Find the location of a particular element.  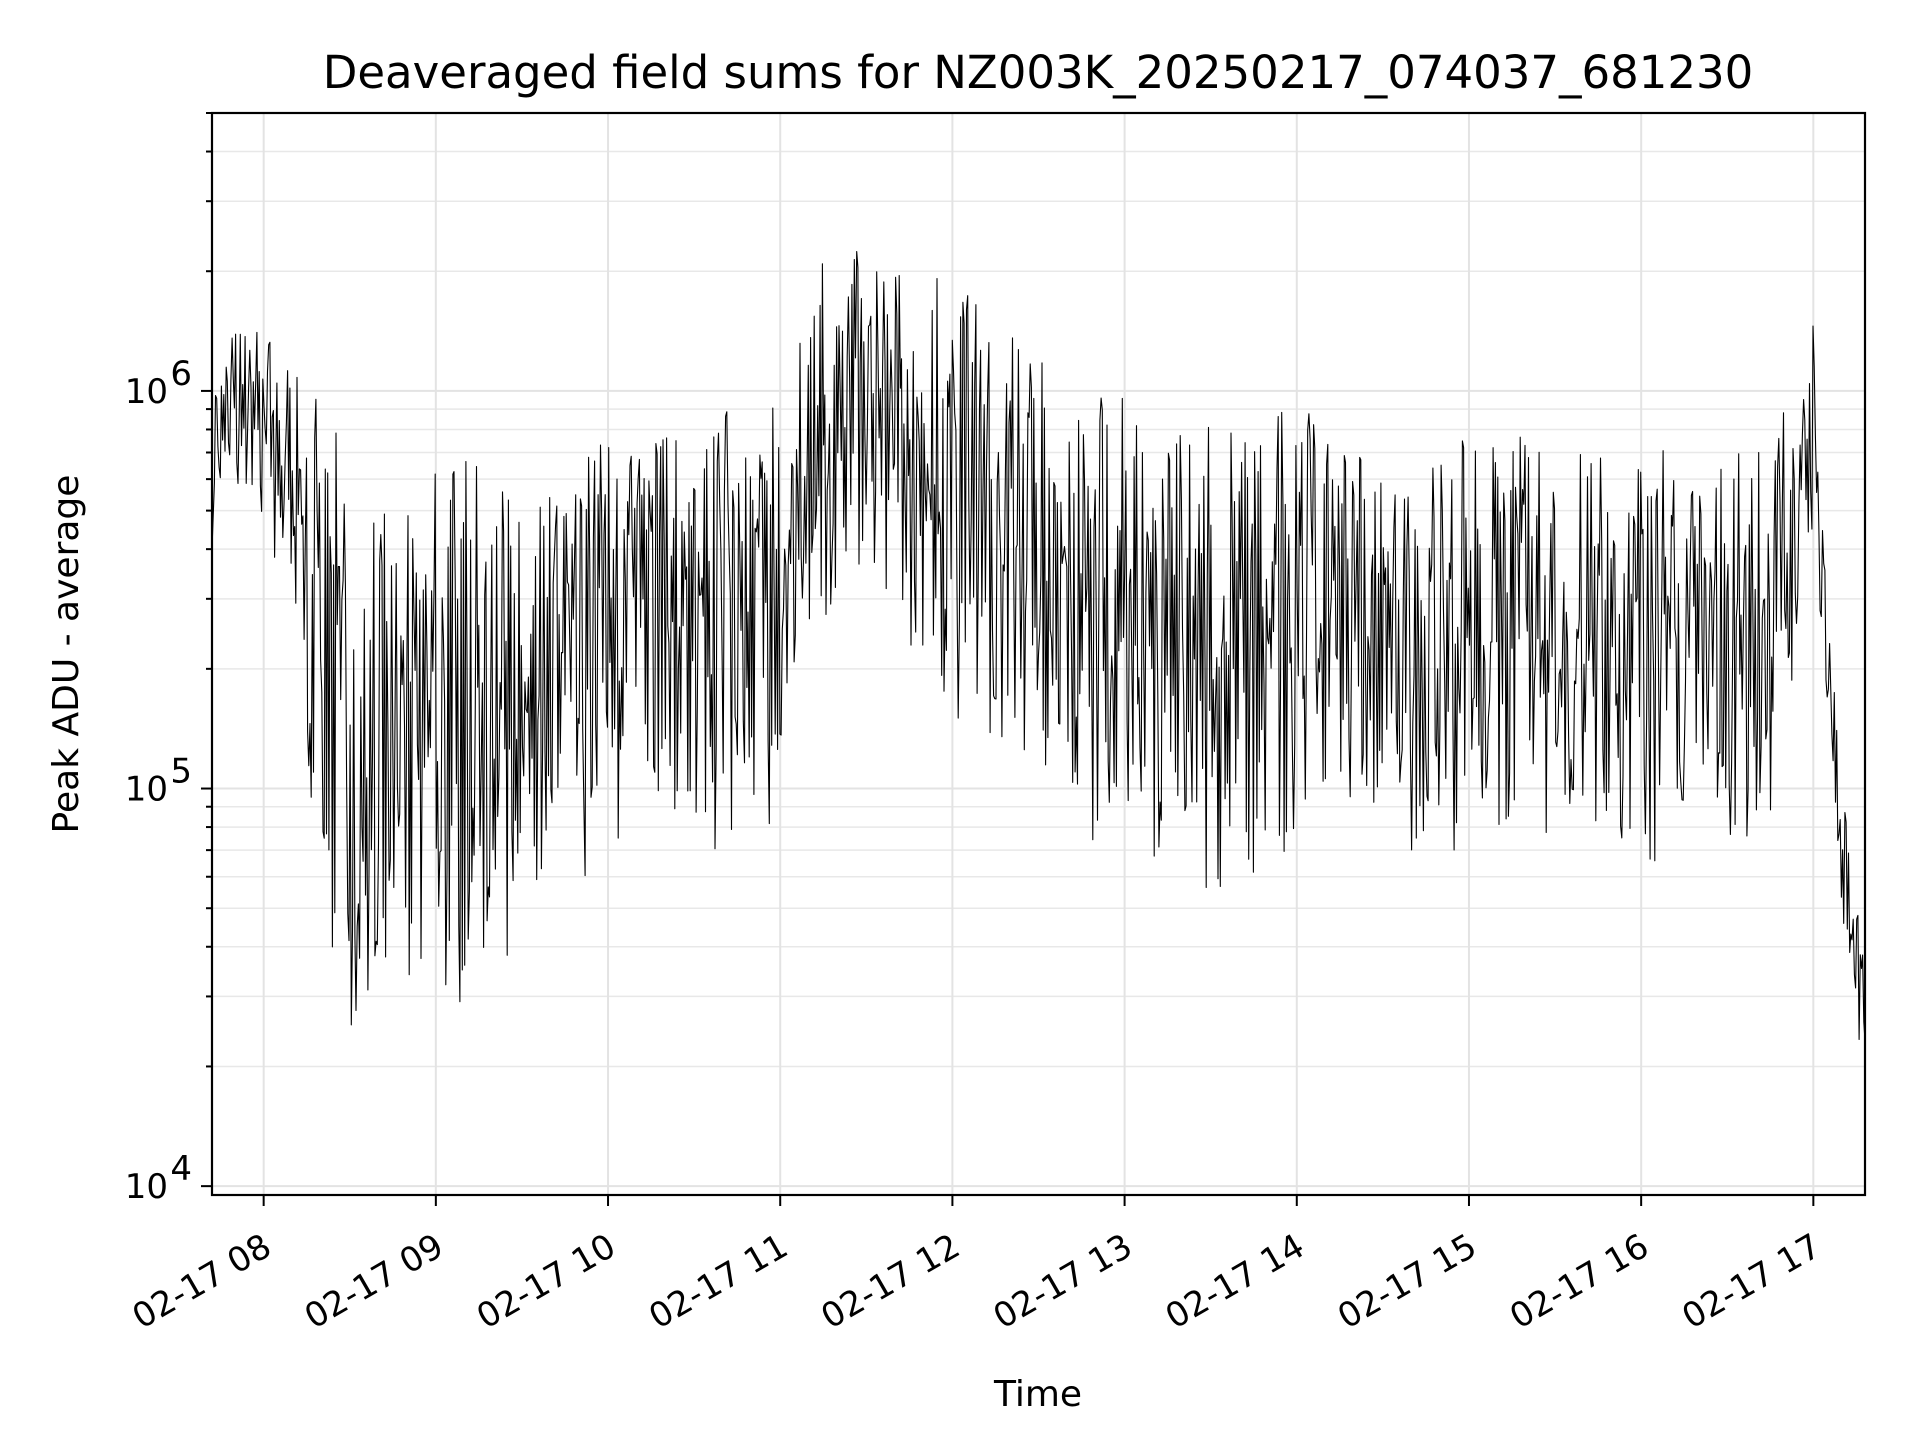

y-tick-exponent: 6 is located at coordinates (181, 374).